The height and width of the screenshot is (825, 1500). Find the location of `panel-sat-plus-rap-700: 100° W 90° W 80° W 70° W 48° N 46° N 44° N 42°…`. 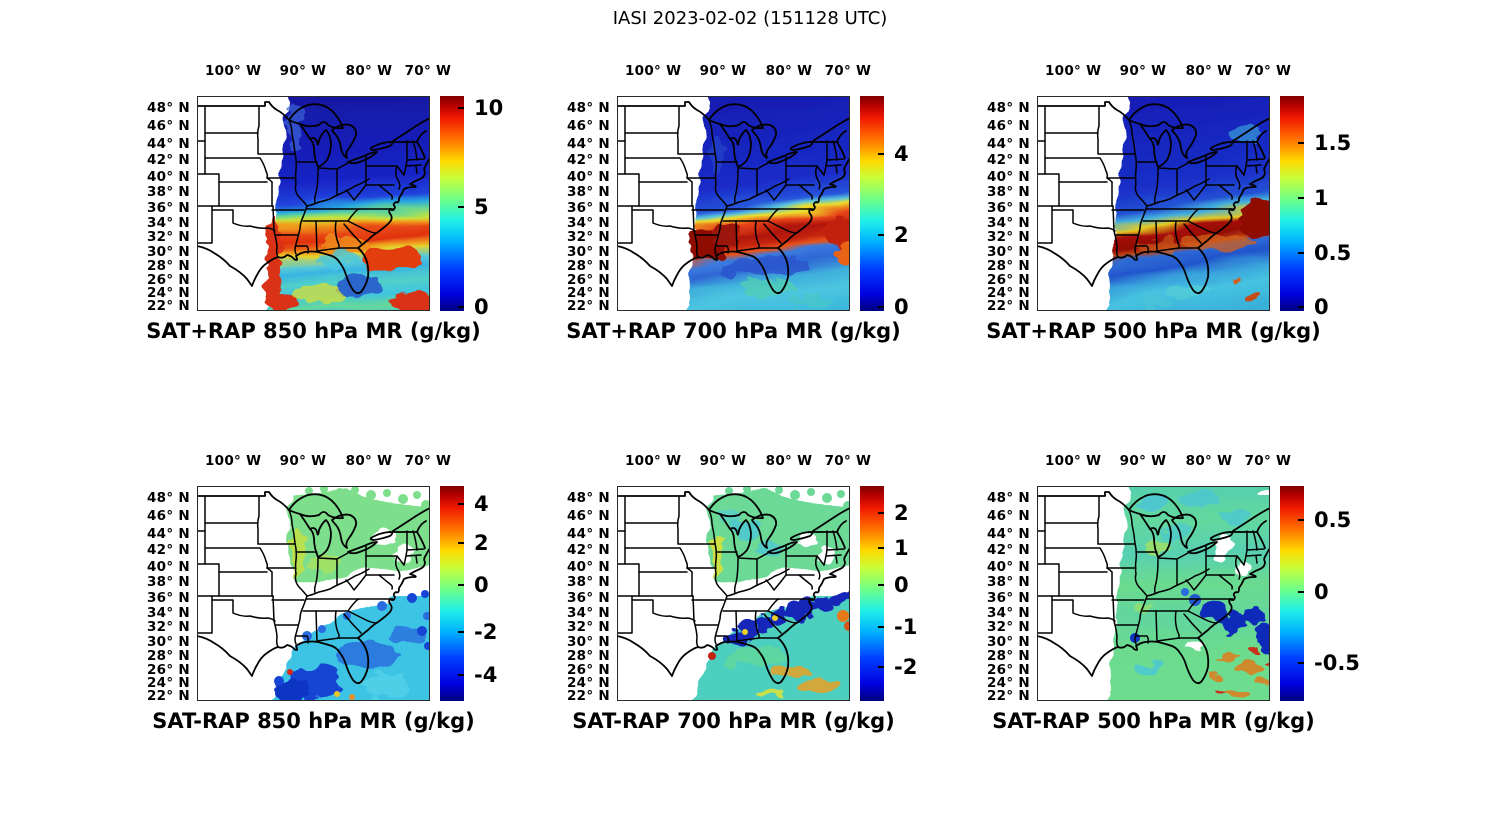

panel-sat-plus-rap-700: 100° W 90° W 80° W 70° W 48° N 46° N 44° N 42°… is located at coordinates (737, 203).